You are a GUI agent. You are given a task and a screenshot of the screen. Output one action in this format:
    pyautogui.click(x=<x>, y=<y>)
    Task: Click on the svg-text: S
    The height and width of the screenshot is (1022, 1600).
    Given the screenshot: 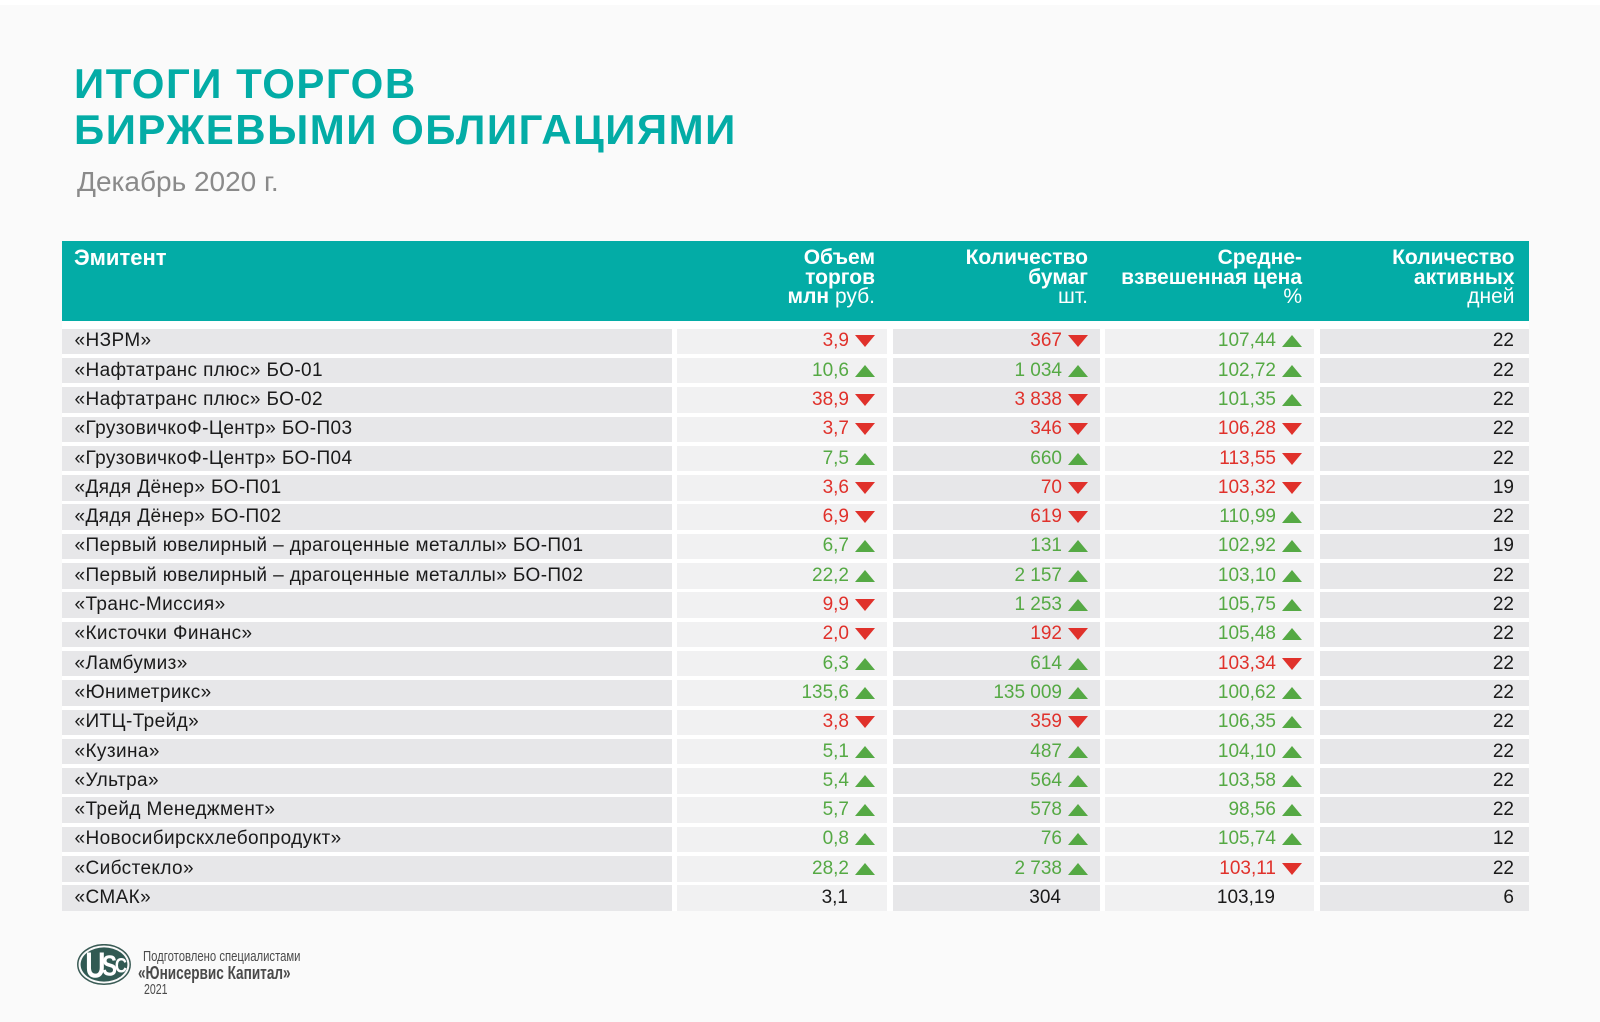 What is the action you would take?
    pyautogui.click(x=109, y=965)
    